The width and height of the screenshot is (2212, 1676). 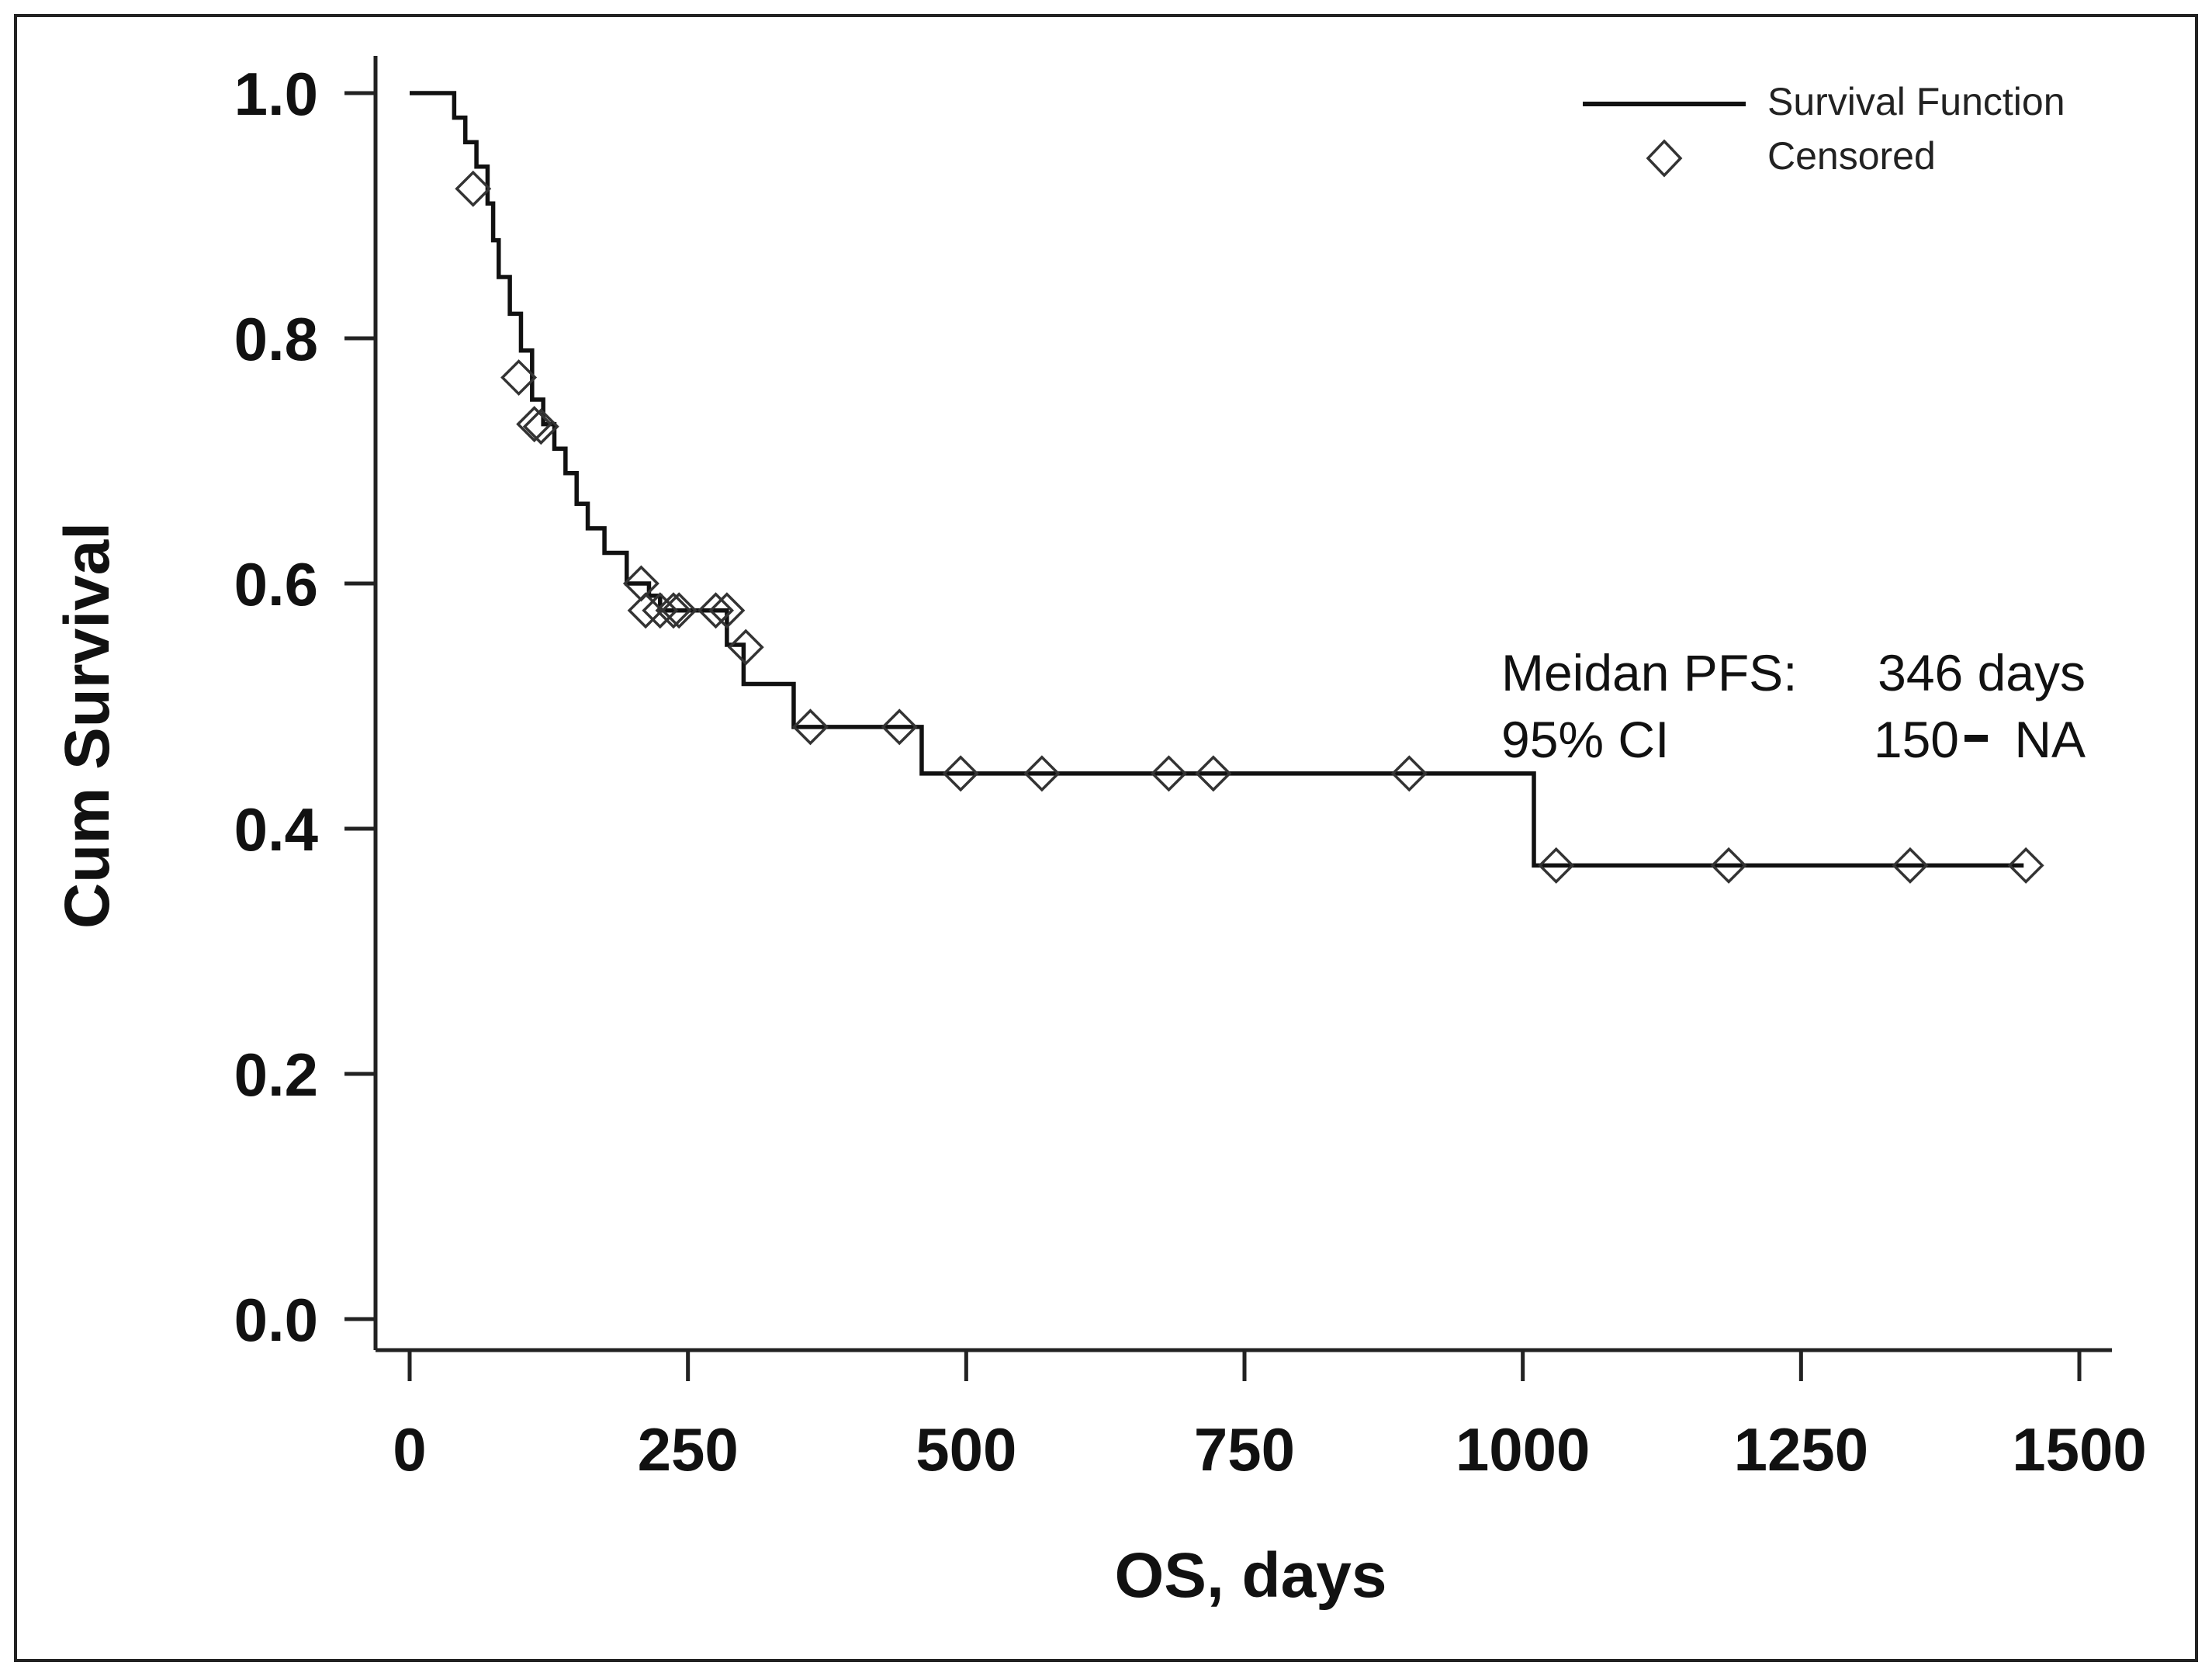 What do you see at coordinates (276, 1075) in the screenshot?
I see `y-tick-label: 0.2` at bounding box center [276, 1075].